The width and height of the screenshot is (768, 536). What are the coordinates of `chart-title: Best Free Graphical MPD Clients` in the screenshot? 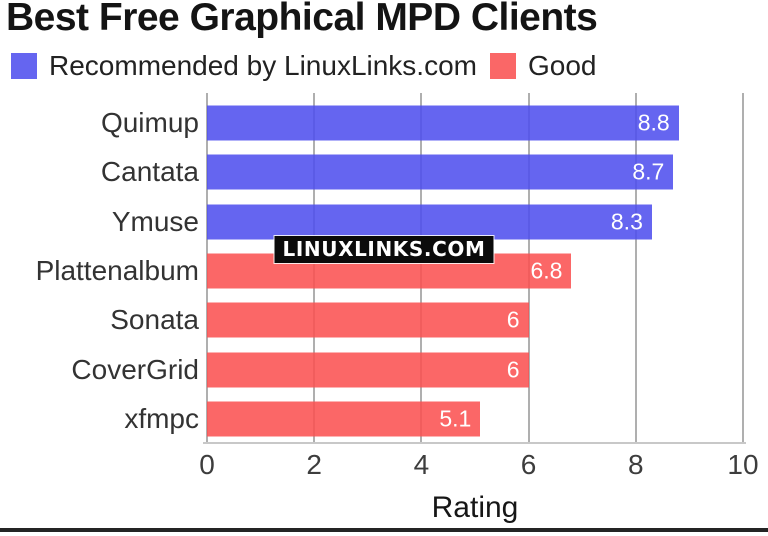 It's located at (302, 19).